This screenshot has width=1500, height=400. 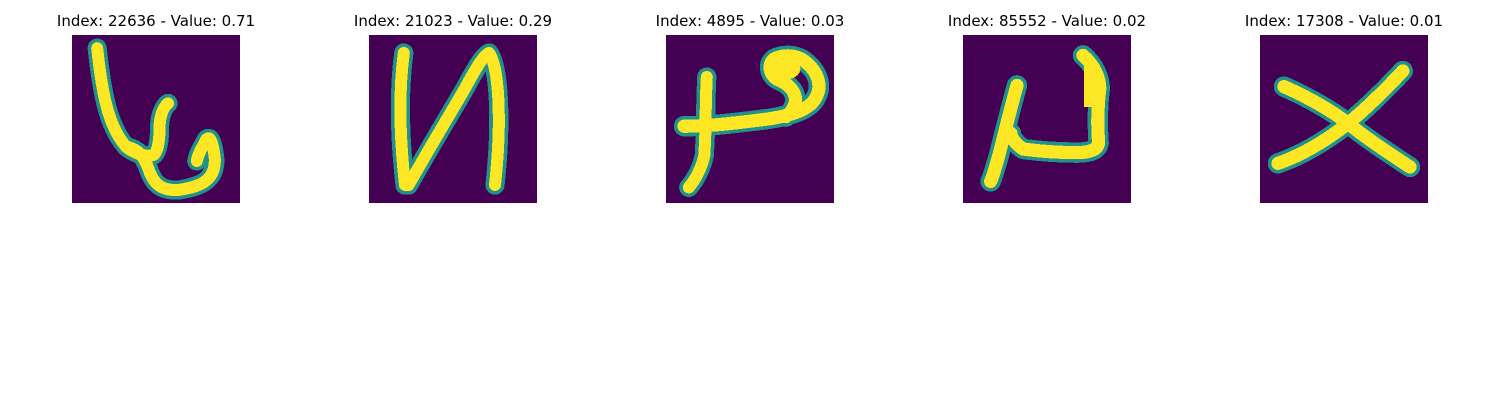 What do you see at coordinates (1047, 21) in the screenshot?
I see `panel-title: Index: 85552 - Value: 0.02` at bounding box center [1047, 21].